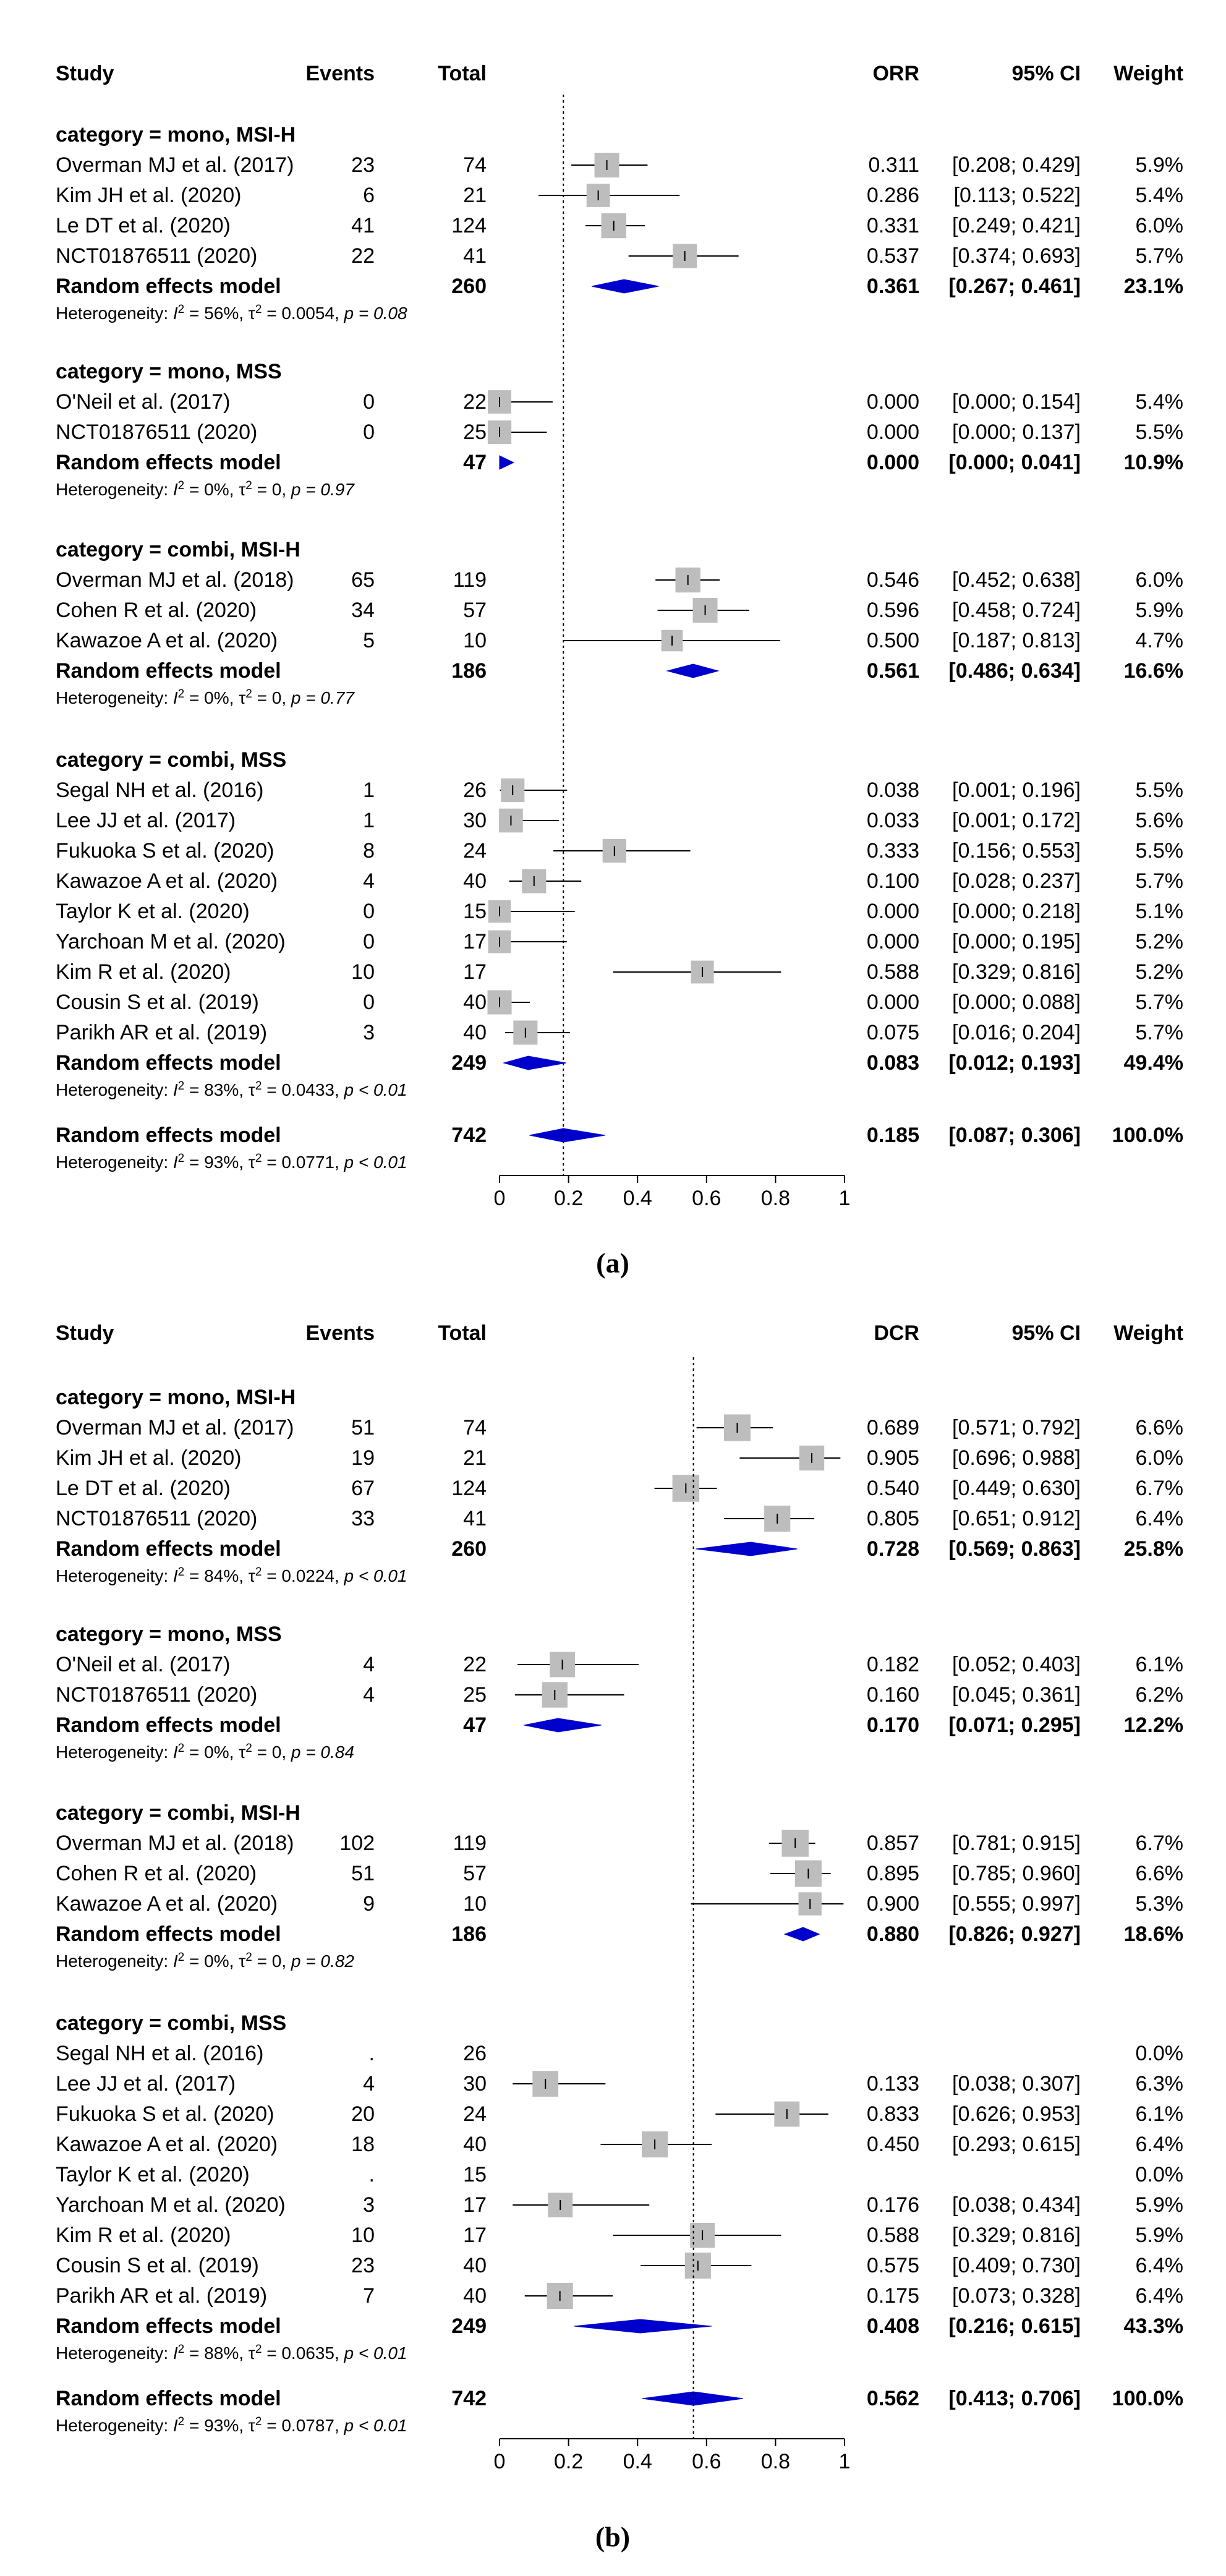 The height and width of the screenshot is (2576, 1226). Describe the element at coordinates (357, 1843) in the screenshot. I see `study-events: 102` at that location.